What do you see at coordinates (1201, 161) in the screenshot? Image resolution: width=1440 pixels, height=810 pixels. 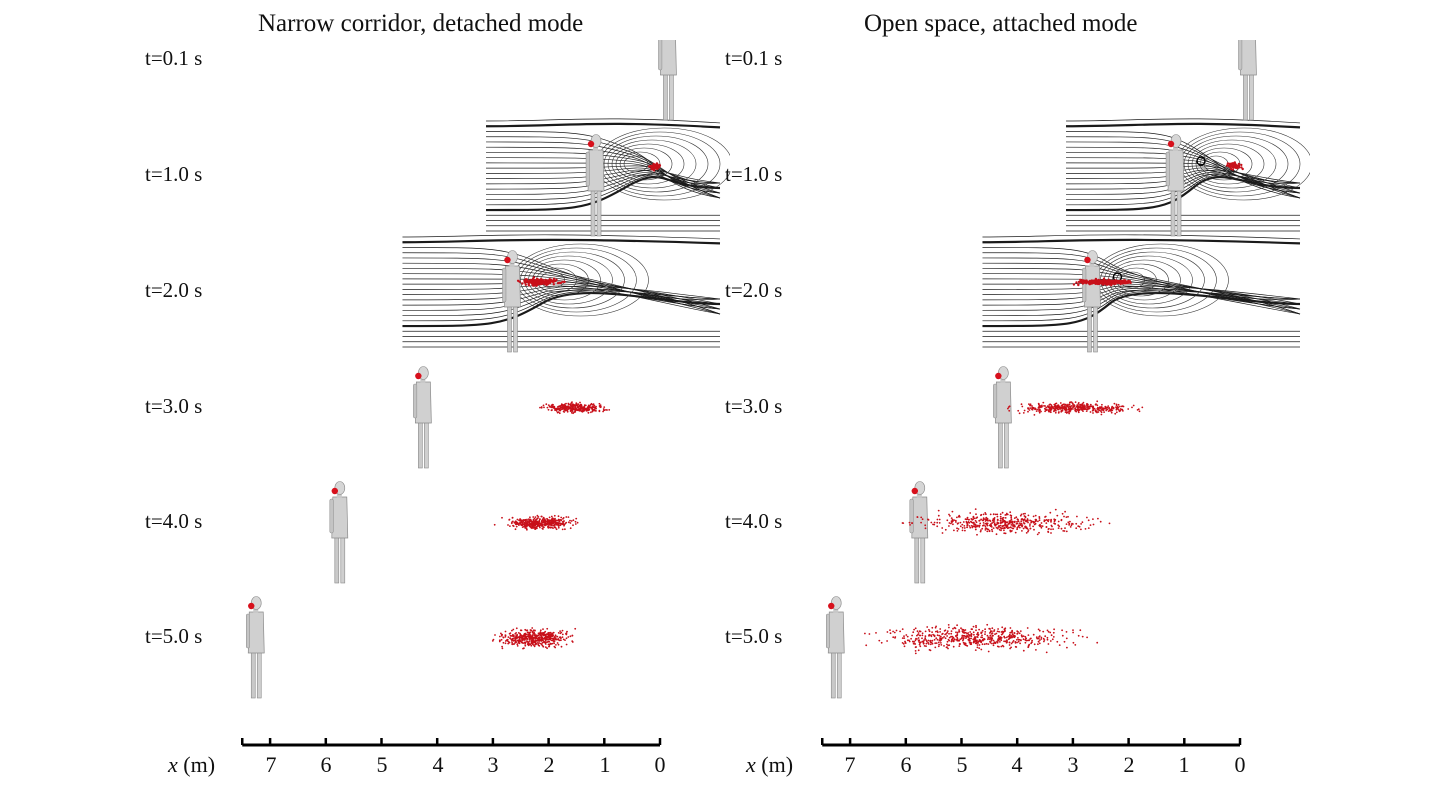 I see `vortex-core` at bounding box center [1201, 161].